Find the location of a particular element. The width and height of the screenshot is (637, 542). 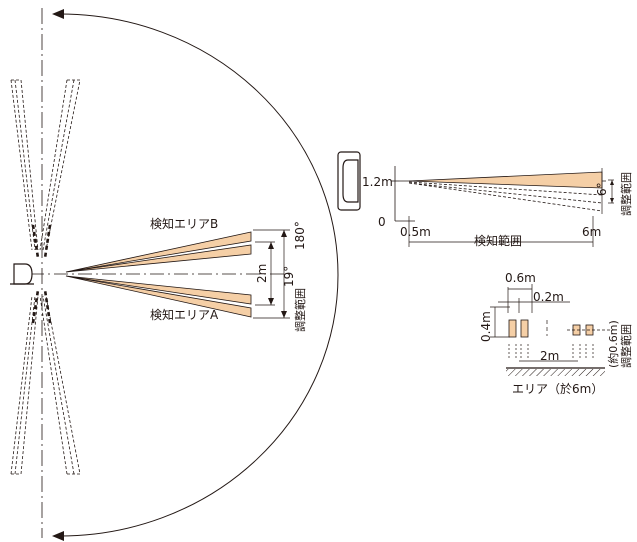

height-label: 1.2m is located at coordinates (377, 182).